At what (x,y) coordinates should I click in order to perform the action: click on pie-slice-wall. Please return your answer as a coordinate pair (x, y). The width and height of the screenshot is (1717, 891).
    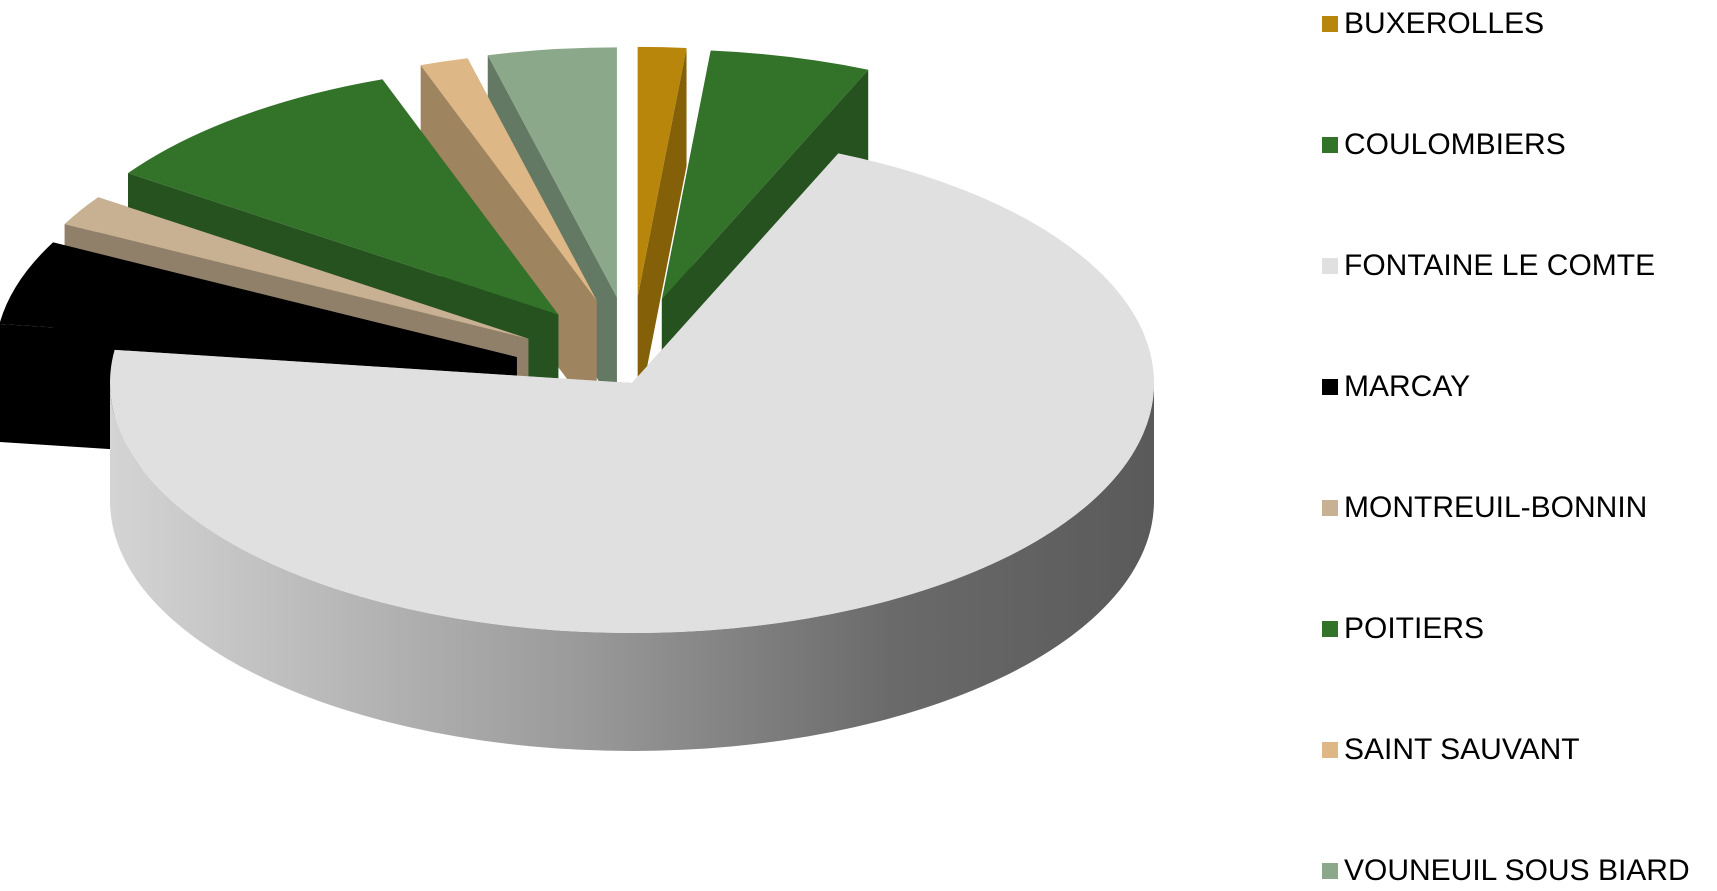
    Looking at the image, I should click on (662, 231).